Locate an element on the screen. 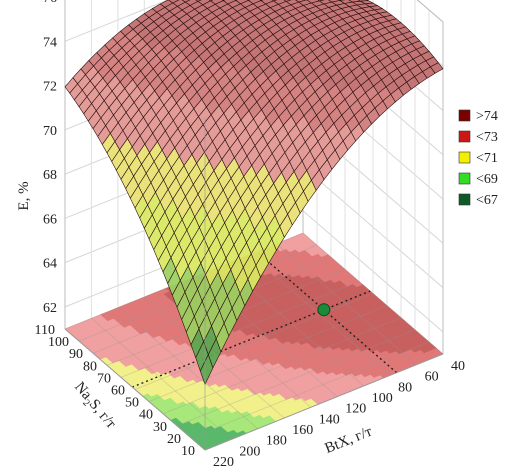 Image resolution: width=521 pixels, height=472 pixels. btx-tick-label: 100 is located at coordinates (382, 398).